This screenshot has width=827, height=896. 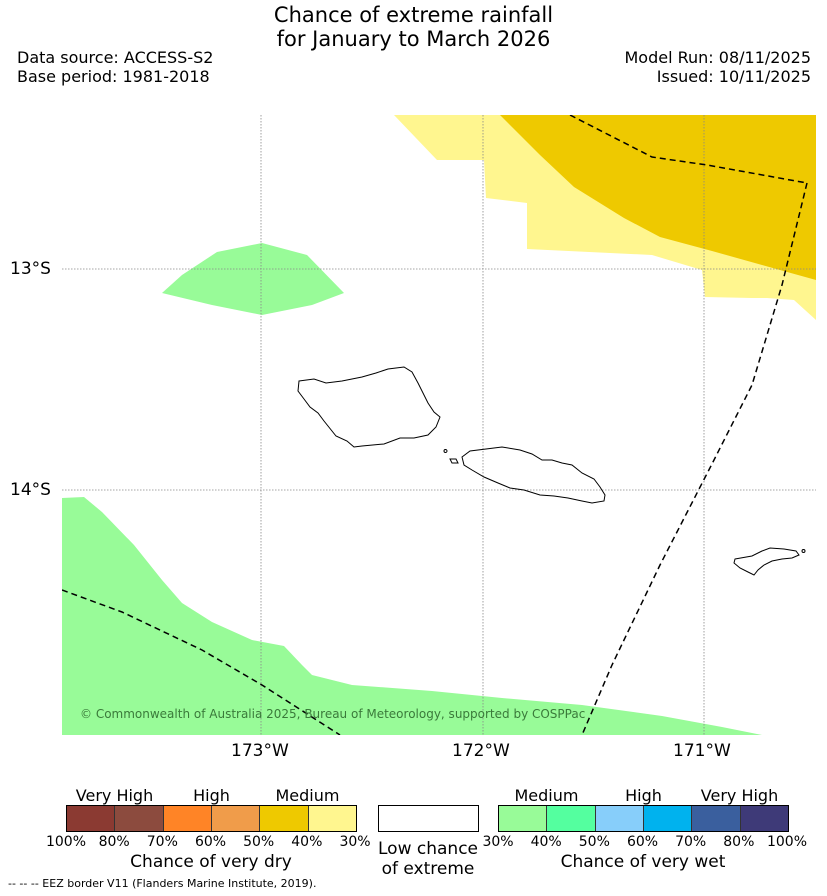 I want to click on lat-label-13s: 13°S, so click(x=30, y=269).